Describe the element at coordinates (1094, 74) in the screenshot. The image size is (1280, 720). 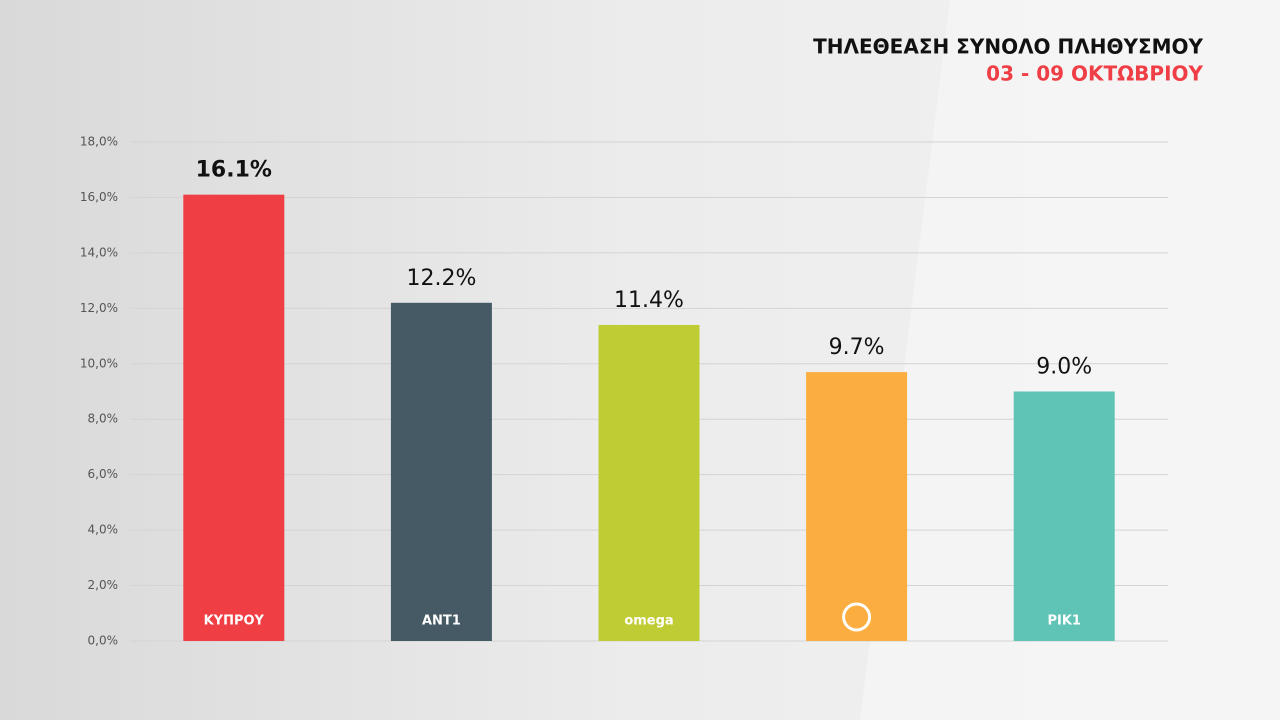
I see `chart-subtitle: 03 - 09 ΟΚΤΩΒΡΙΟΥ` at that location.